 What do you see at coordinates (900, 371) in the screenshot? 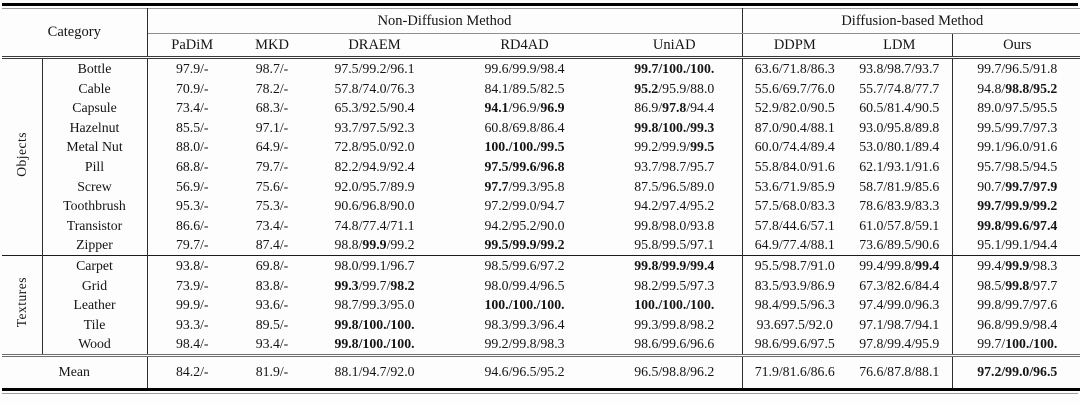
I see `mean-value-cell: 76.6/87.8/88.1` at bounding box center [900, 371].